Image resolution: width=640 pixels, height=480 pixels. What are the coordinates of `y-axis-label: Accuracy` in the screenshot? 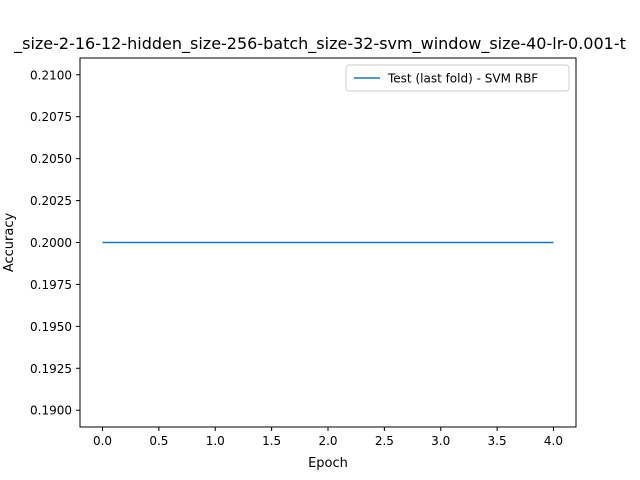 It's located at (9, 243).